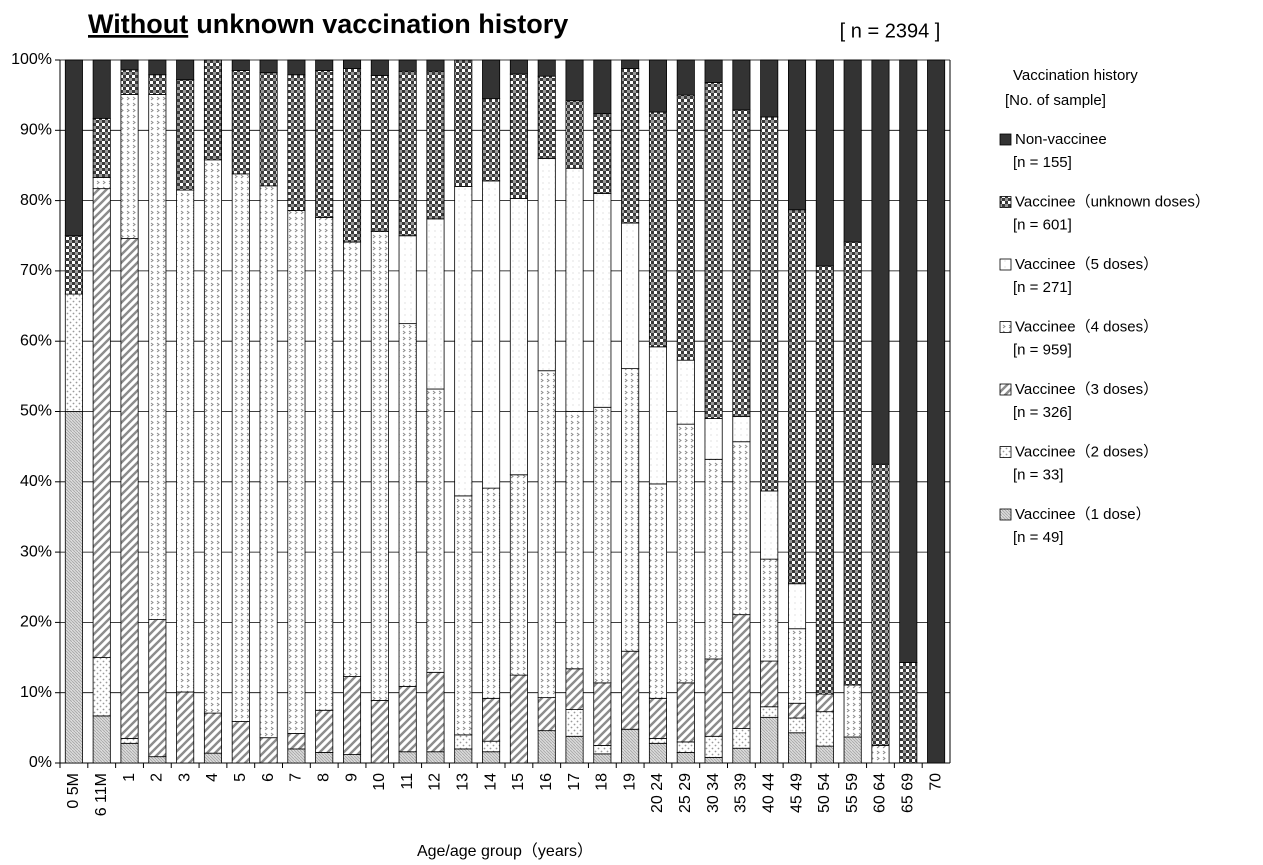  Describe the element at coordinates (31, 59) in the screenshot. I see `y-tick-label: 100%` at that location.